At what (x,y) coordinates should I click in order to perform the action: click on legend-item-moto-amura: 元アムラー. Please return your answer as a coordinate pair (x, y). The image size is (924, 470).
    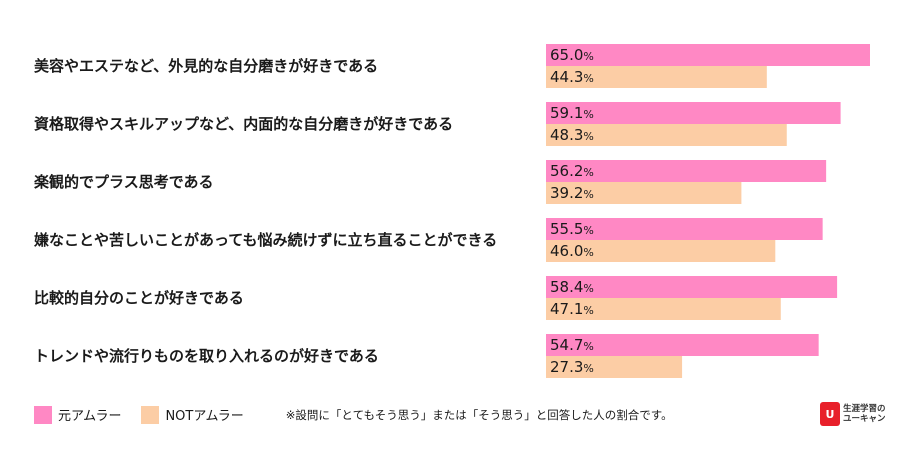
    Looking at the image, I should click on (77, 414).